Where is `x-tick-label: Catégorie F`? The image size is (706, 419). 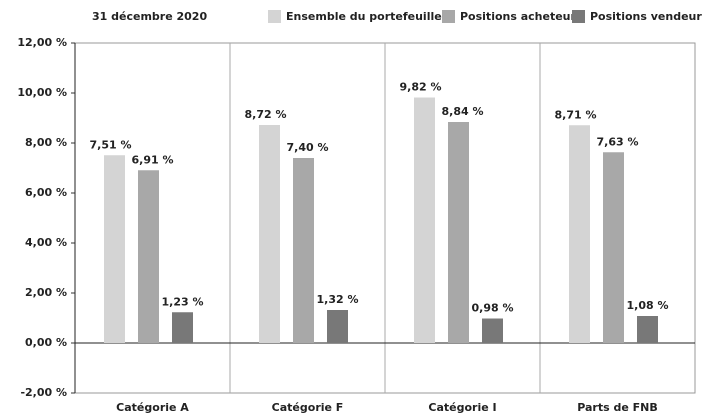 x-tick-label: Catégorie F is located at coordinates (308, 407).